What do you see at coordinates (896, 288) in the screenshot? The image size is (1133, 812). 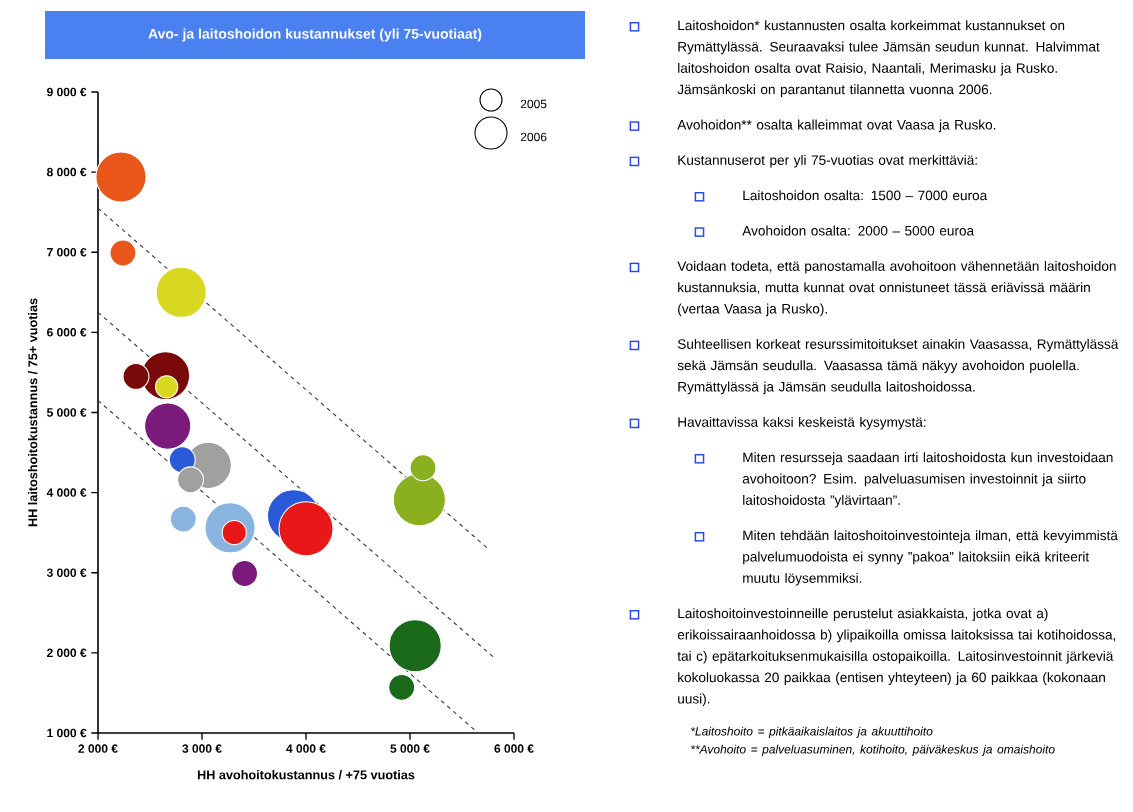 I see `text: Voidaan todeta, että panostamalla avohoitoon vähennetään laitoshoidon kustannuksia, mutta kunnat ovat onnistuneet tässä eriävissä määrin (vertaa Vaasa ja Rusko).` at bounding box center [896, 288].